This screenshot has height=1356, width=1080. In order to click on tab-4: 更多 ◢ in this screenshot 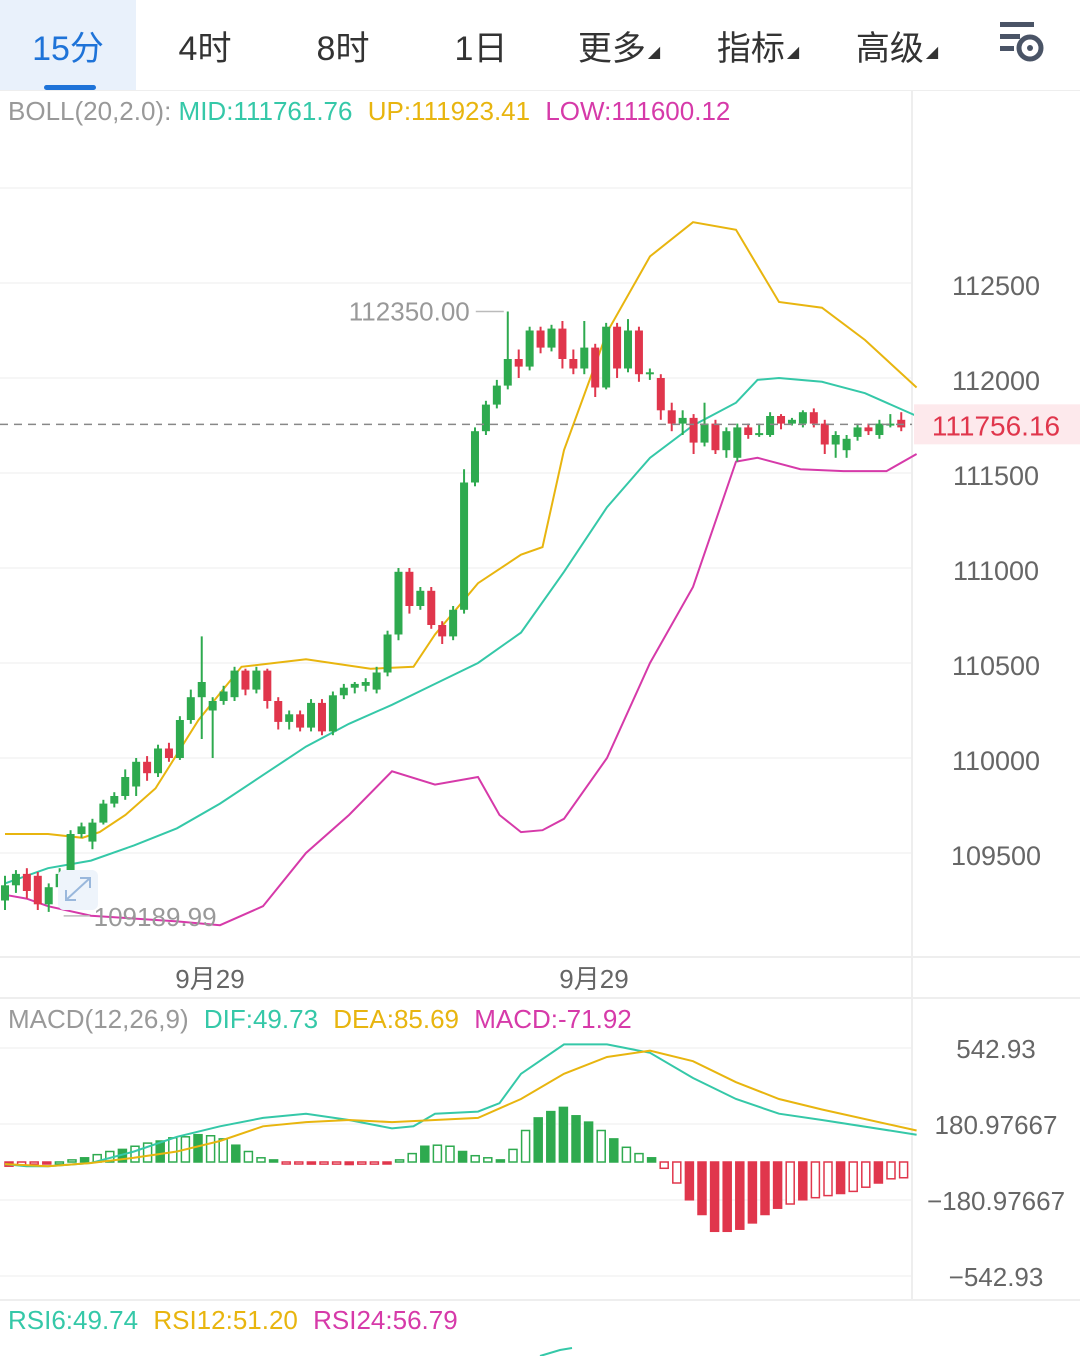, I will do `click(619, 45)`.